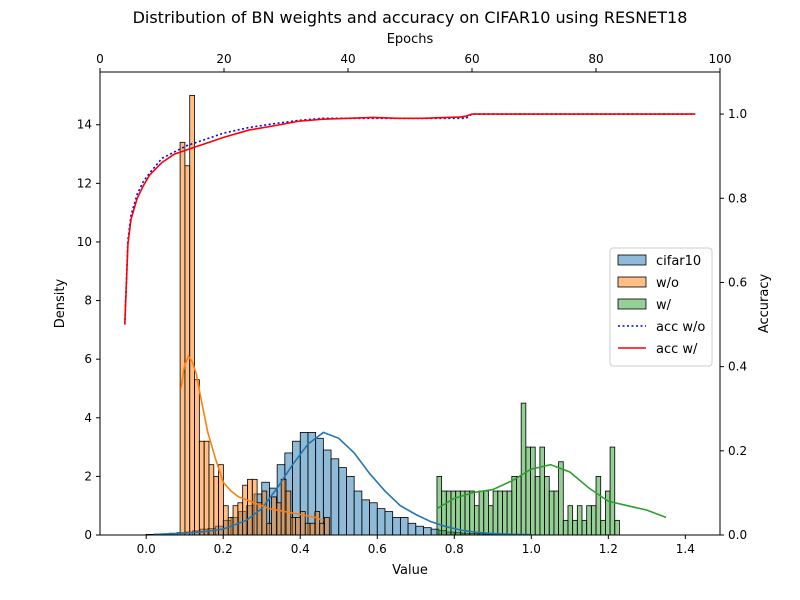 The width and height of the screenshot is (800, 600). Describe the element at coordinates (608, 549) in the screenshot. I see `x-tick-label: 1.2` at that location.